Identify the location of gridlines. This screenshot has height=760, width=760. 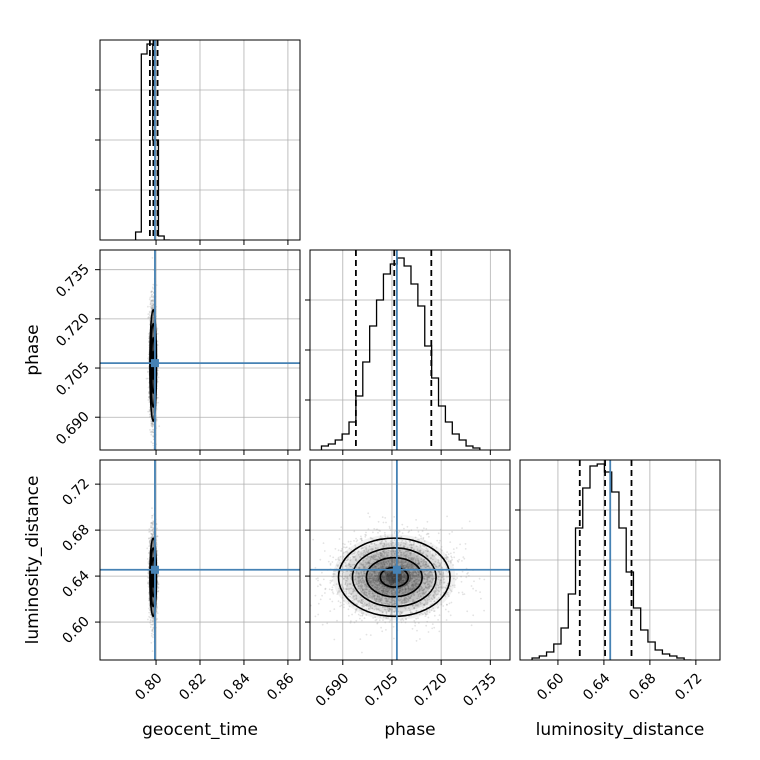
(200, 560).